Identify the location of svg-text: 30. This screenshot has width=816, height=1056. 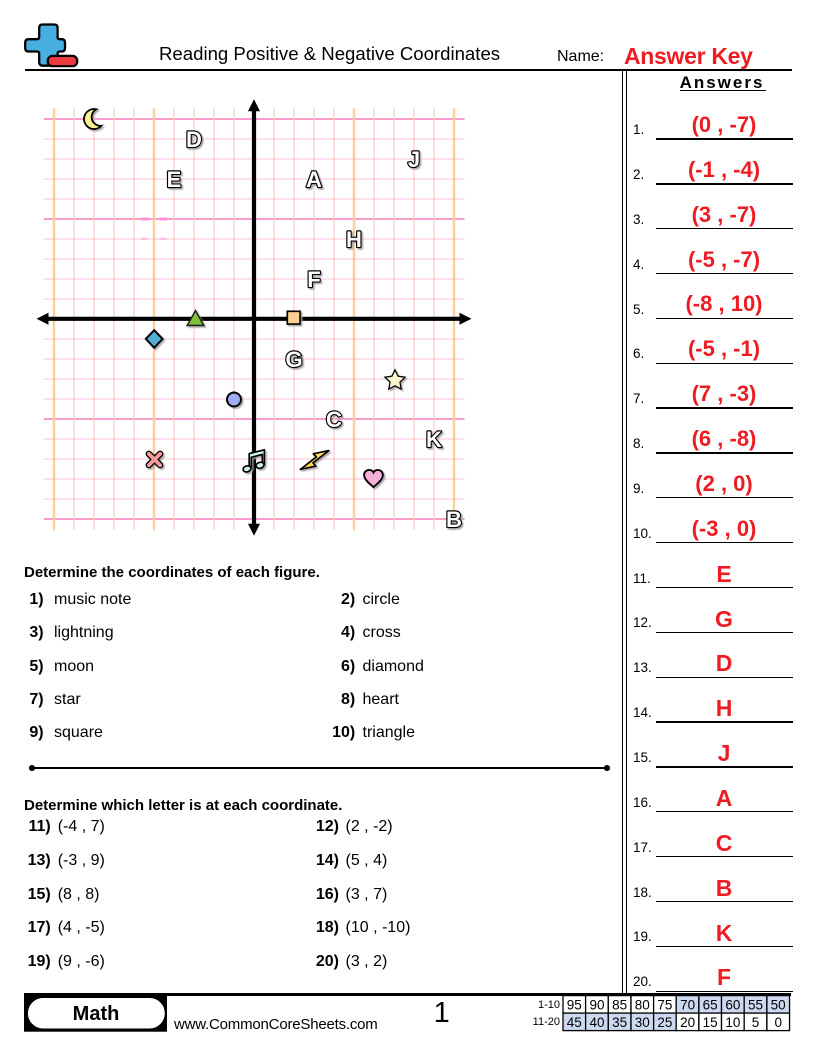
(642, 1022).